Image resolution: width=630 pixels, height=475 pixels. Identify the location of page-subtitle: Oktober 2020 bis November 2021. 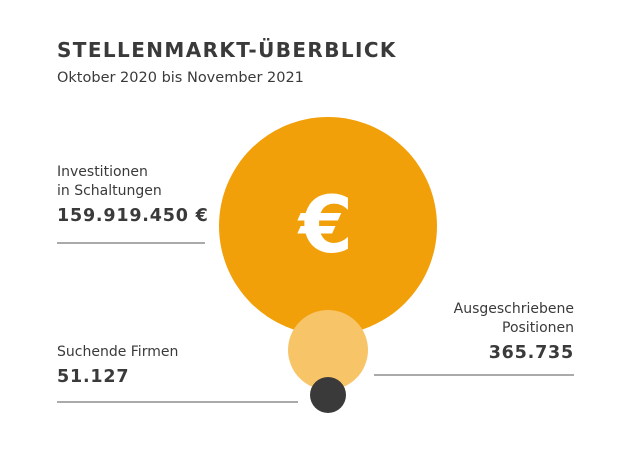
(180, 78).